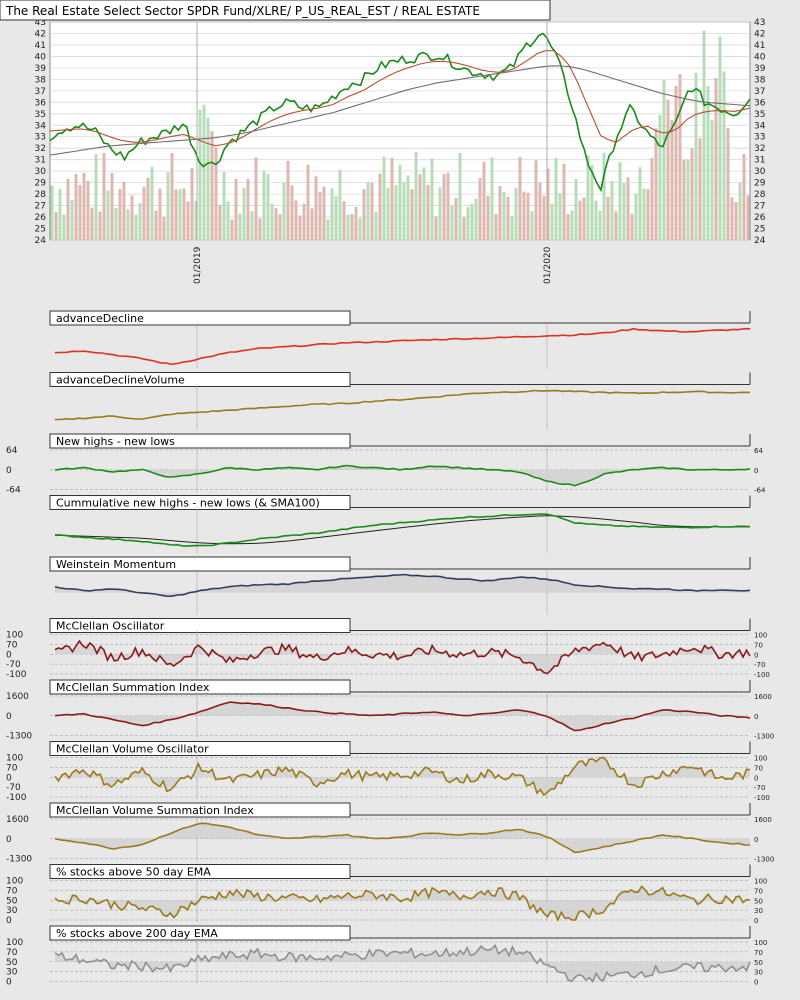  I want to click on main-right-tick-label: 36, so click(760, 103).